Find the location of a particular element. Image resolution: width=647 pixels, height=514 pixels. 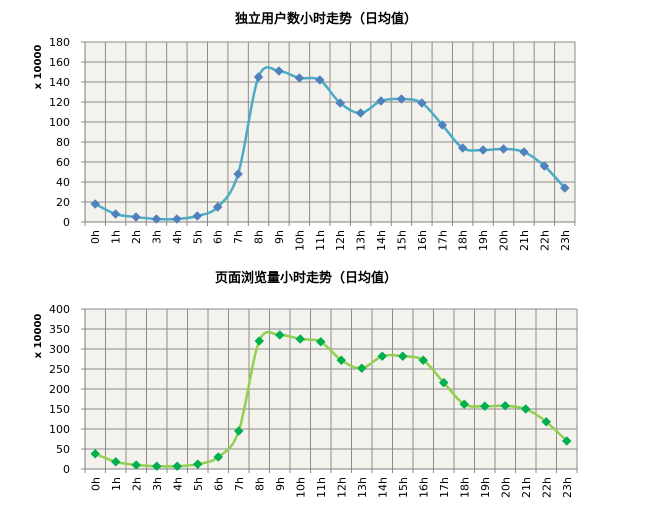

y-tick-label: 120 is located at coordinates (59, 102).